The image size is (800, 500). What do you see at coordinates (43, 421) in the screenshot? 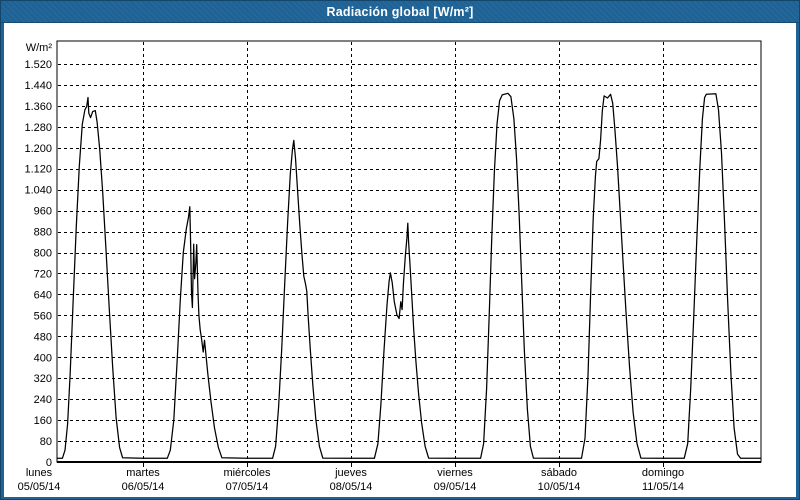
I see `y-tick-label: 160` at bounding box center [43, 421].